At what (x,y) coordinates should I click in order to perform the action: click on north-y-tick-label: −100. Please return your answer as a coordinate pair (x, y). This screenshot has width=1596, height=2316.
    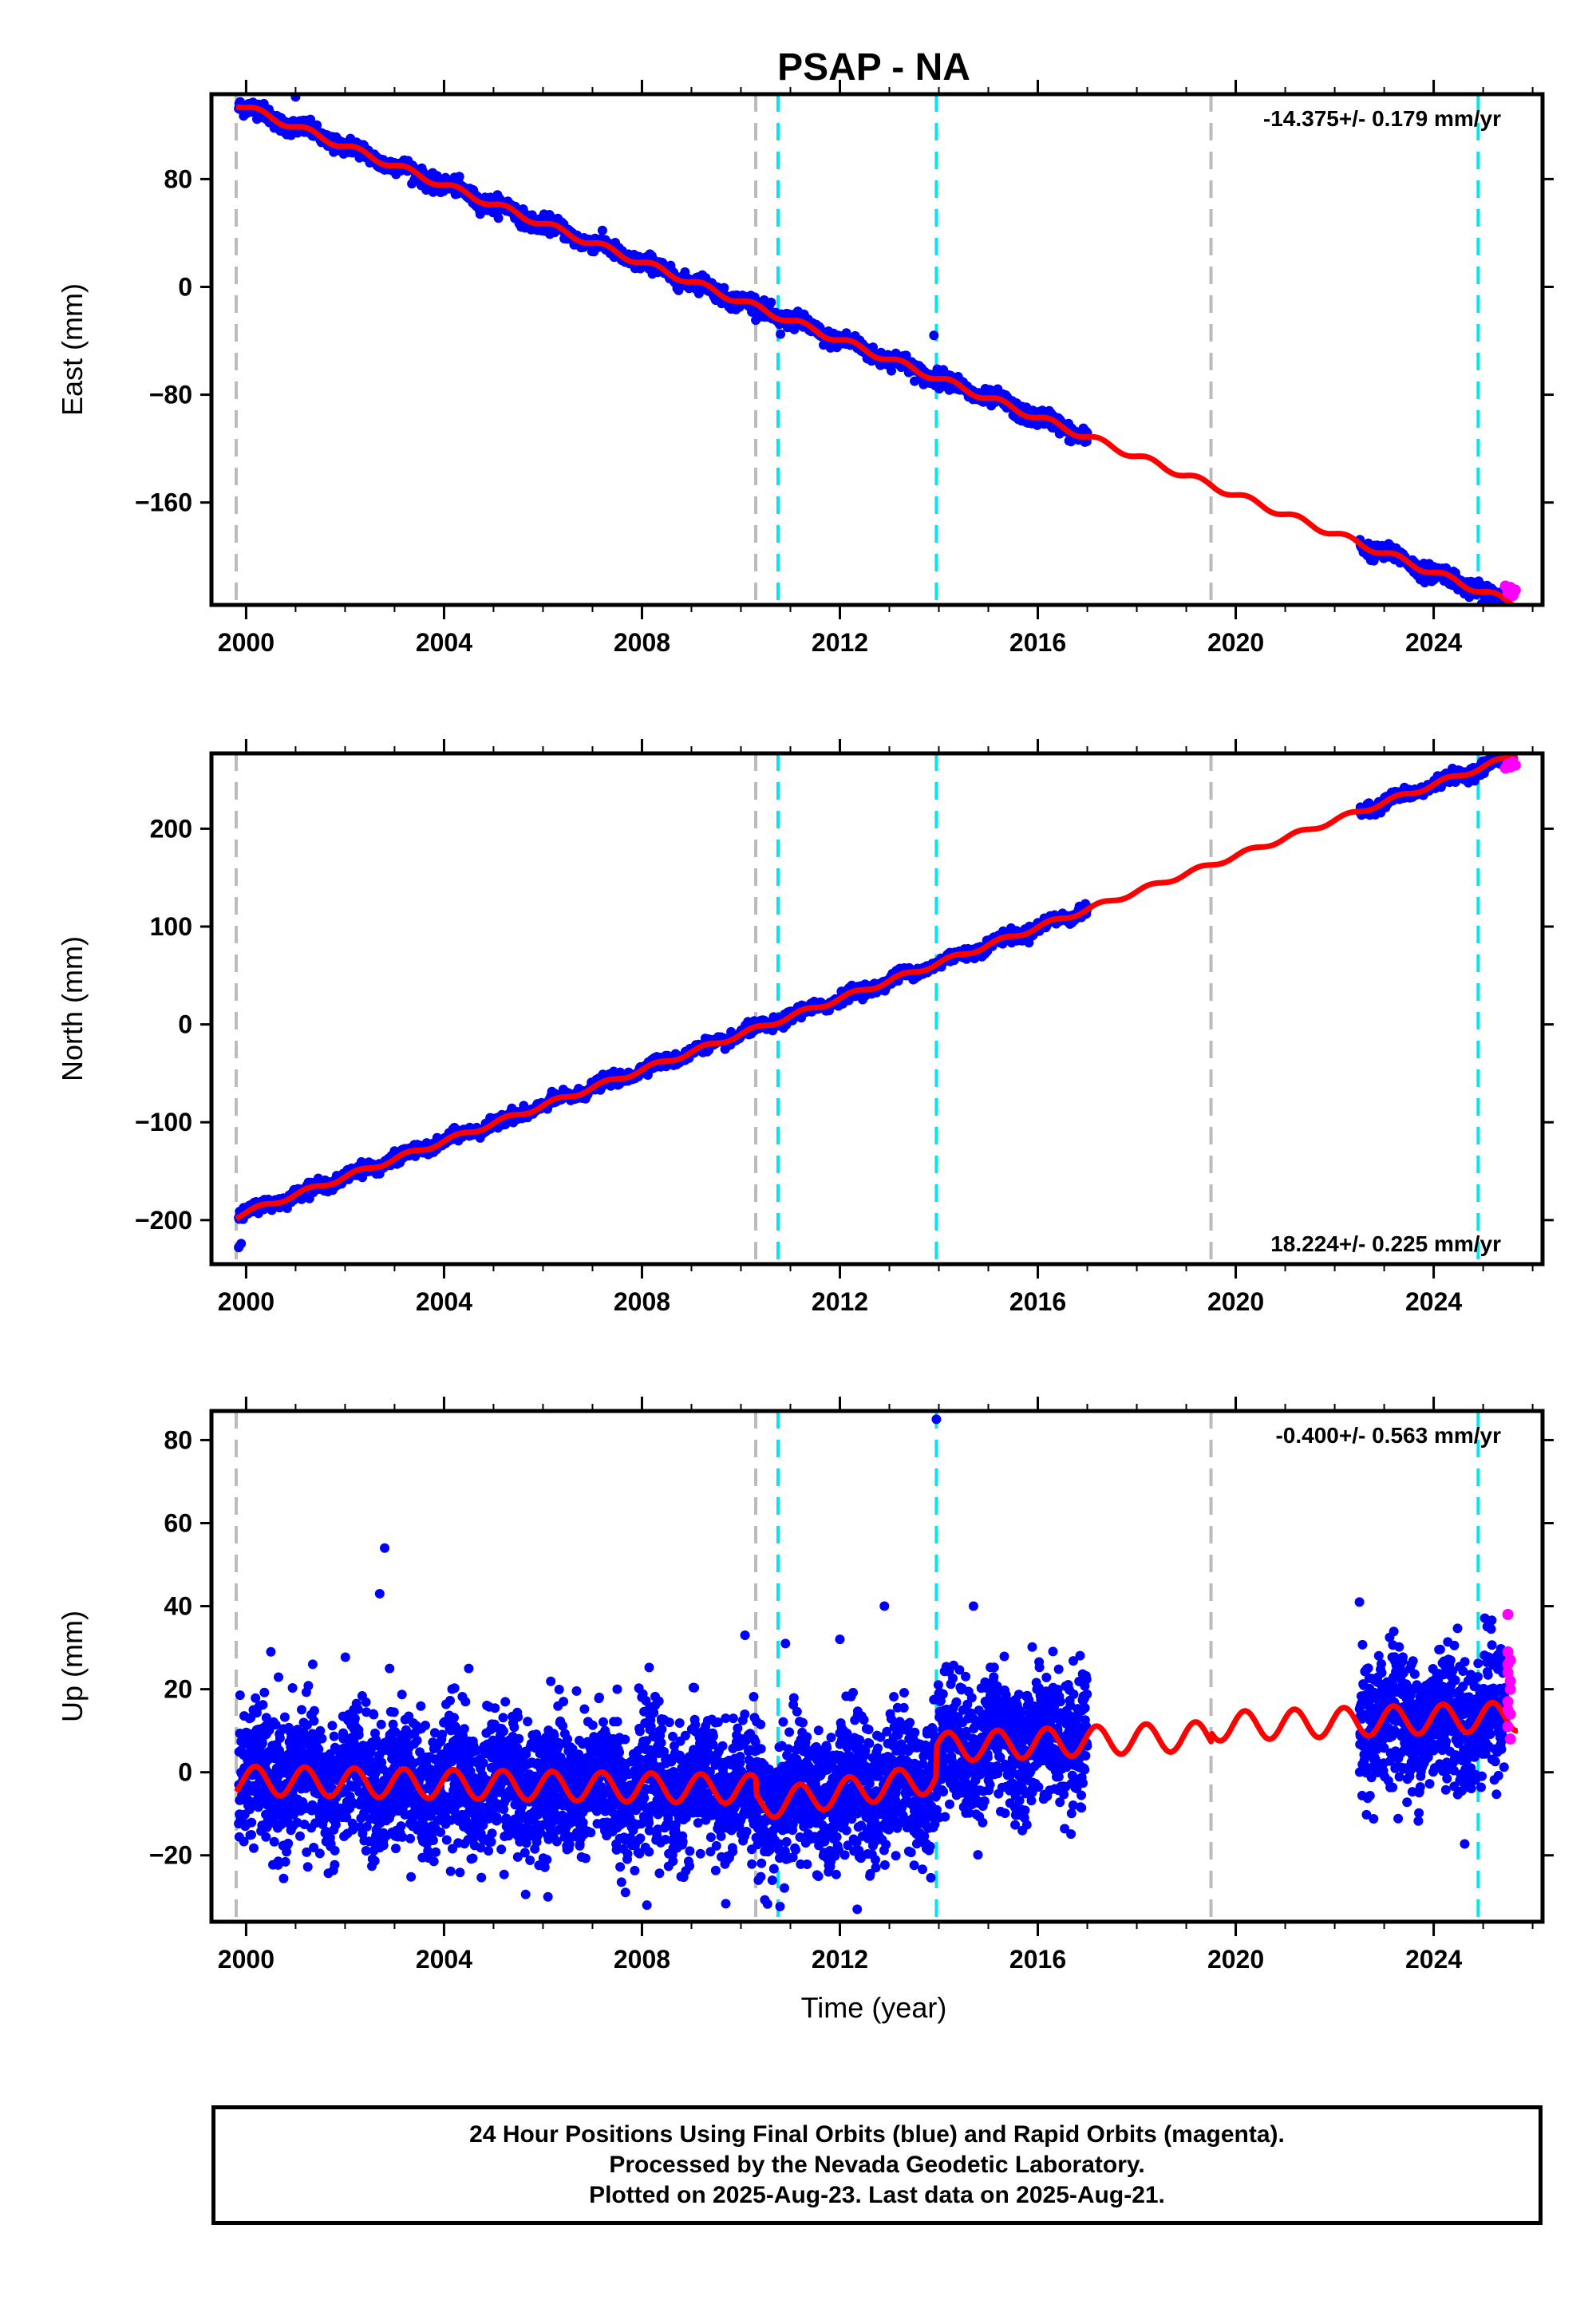
    Looking at the image, I should click on (163, 1122).